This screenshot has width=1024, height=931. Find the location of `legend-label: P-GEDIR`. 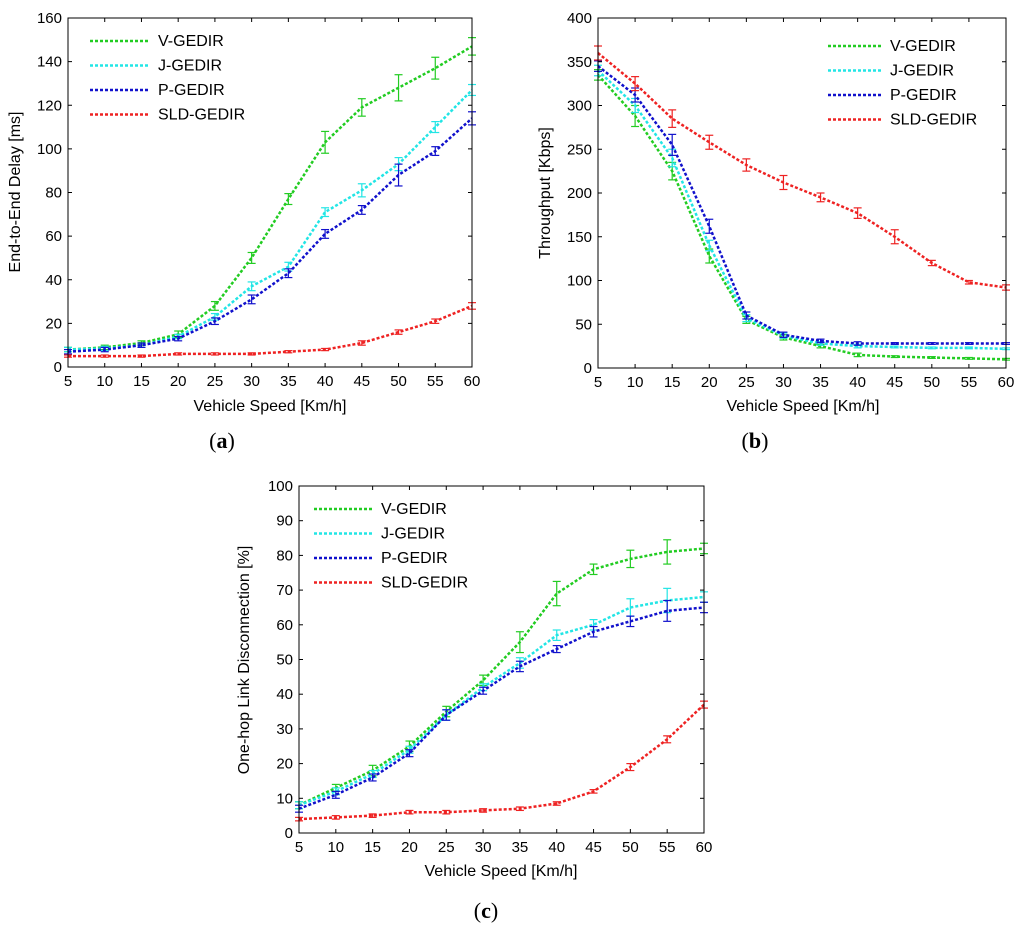

legend-label: P-GEDIR is located at coordinates (191, 90).